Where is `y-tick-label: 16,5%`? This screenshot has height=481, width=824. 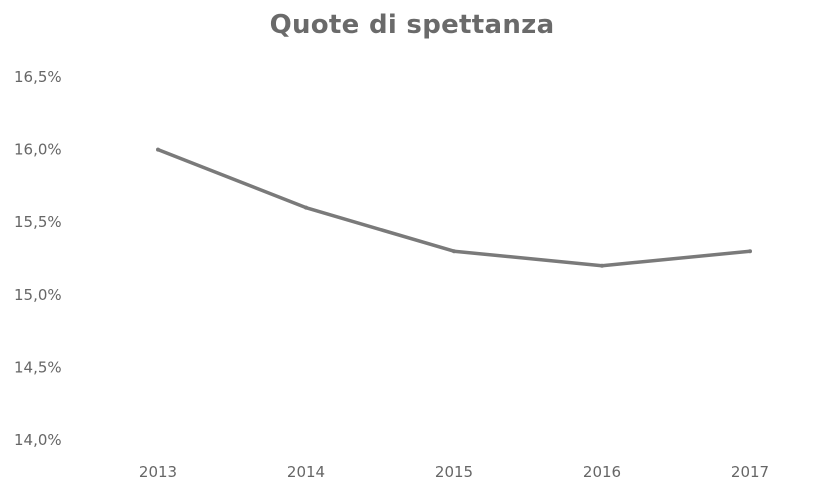
y-tick-label: 16,5% is located at coordinates (38, 77).